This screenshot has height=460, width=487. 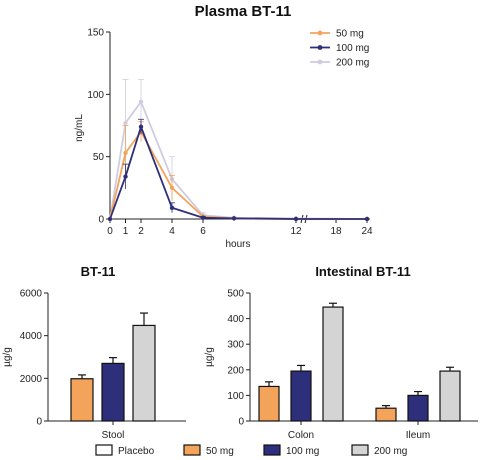 What do you see at coordinates (237, 244) in the screenshot?
I see `plasma-x-axis-label: hours` at bounding box center [237, 244].